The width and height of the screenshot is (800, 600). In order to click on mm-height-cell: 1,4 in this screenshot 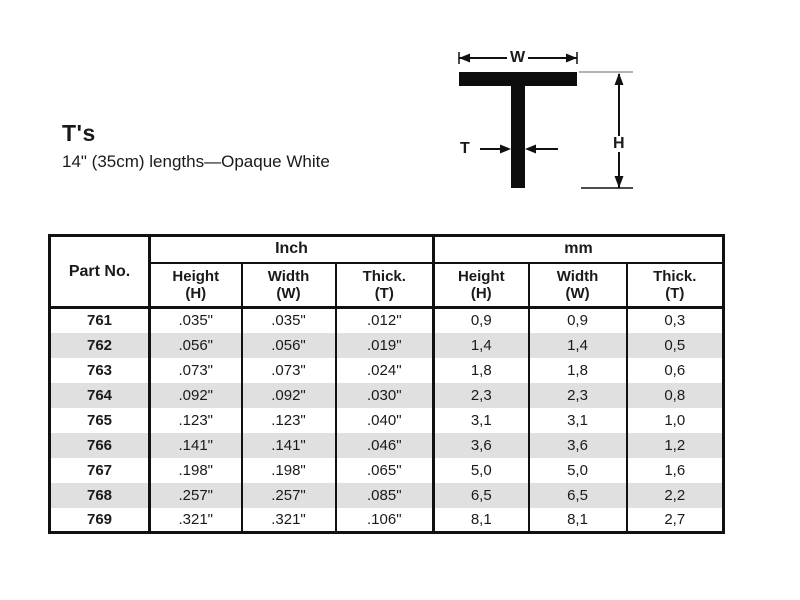, I will do `click(481, 345)`.